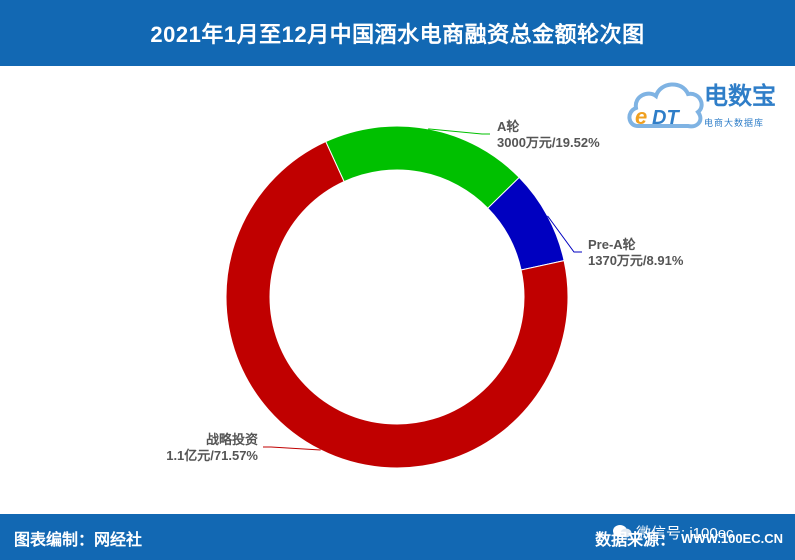 The height and width of the screenshot is (560, 795). Describe the element at coordinates (665, 105) in the screenshot. I see `cloud-logo-icon: e DT` at that location.